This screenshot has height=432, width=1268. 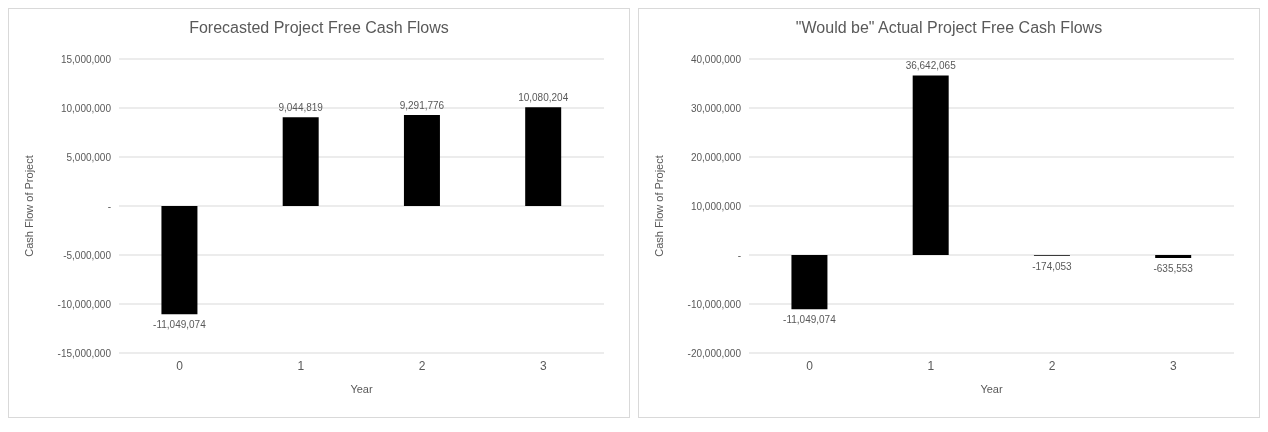 I want to click on data-label: -635,553, so click(x=1173, y=269).